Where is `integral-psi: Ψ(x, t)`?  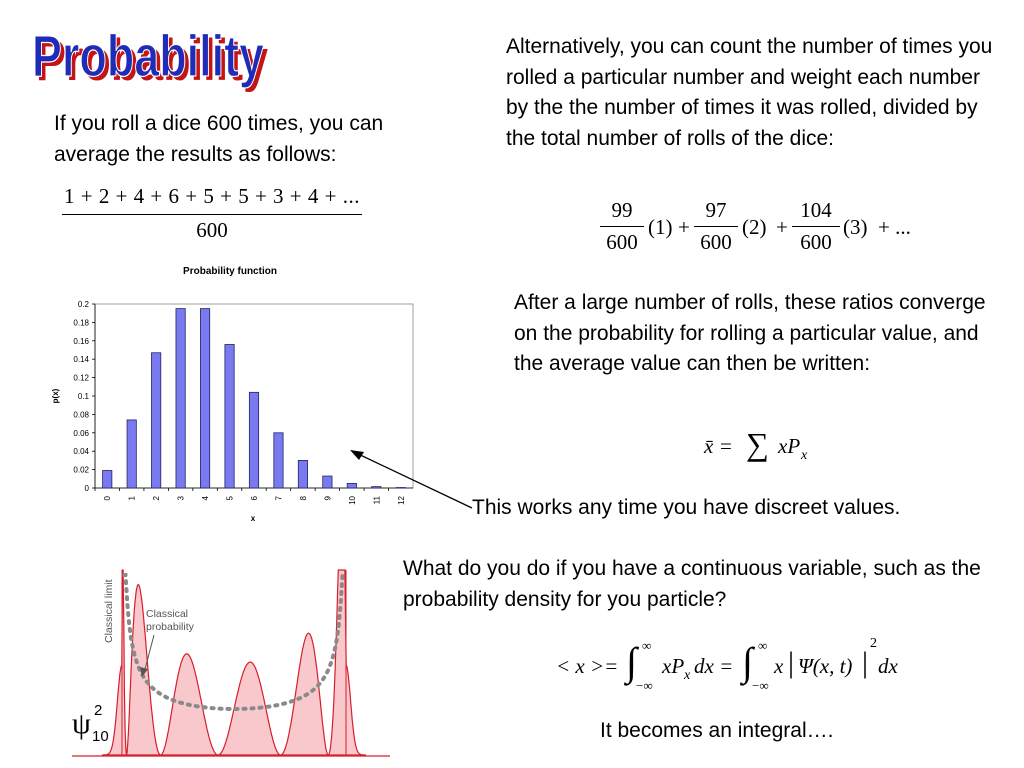 integral-psi: Ψ(x, t) is located at coordinates (825, 666).